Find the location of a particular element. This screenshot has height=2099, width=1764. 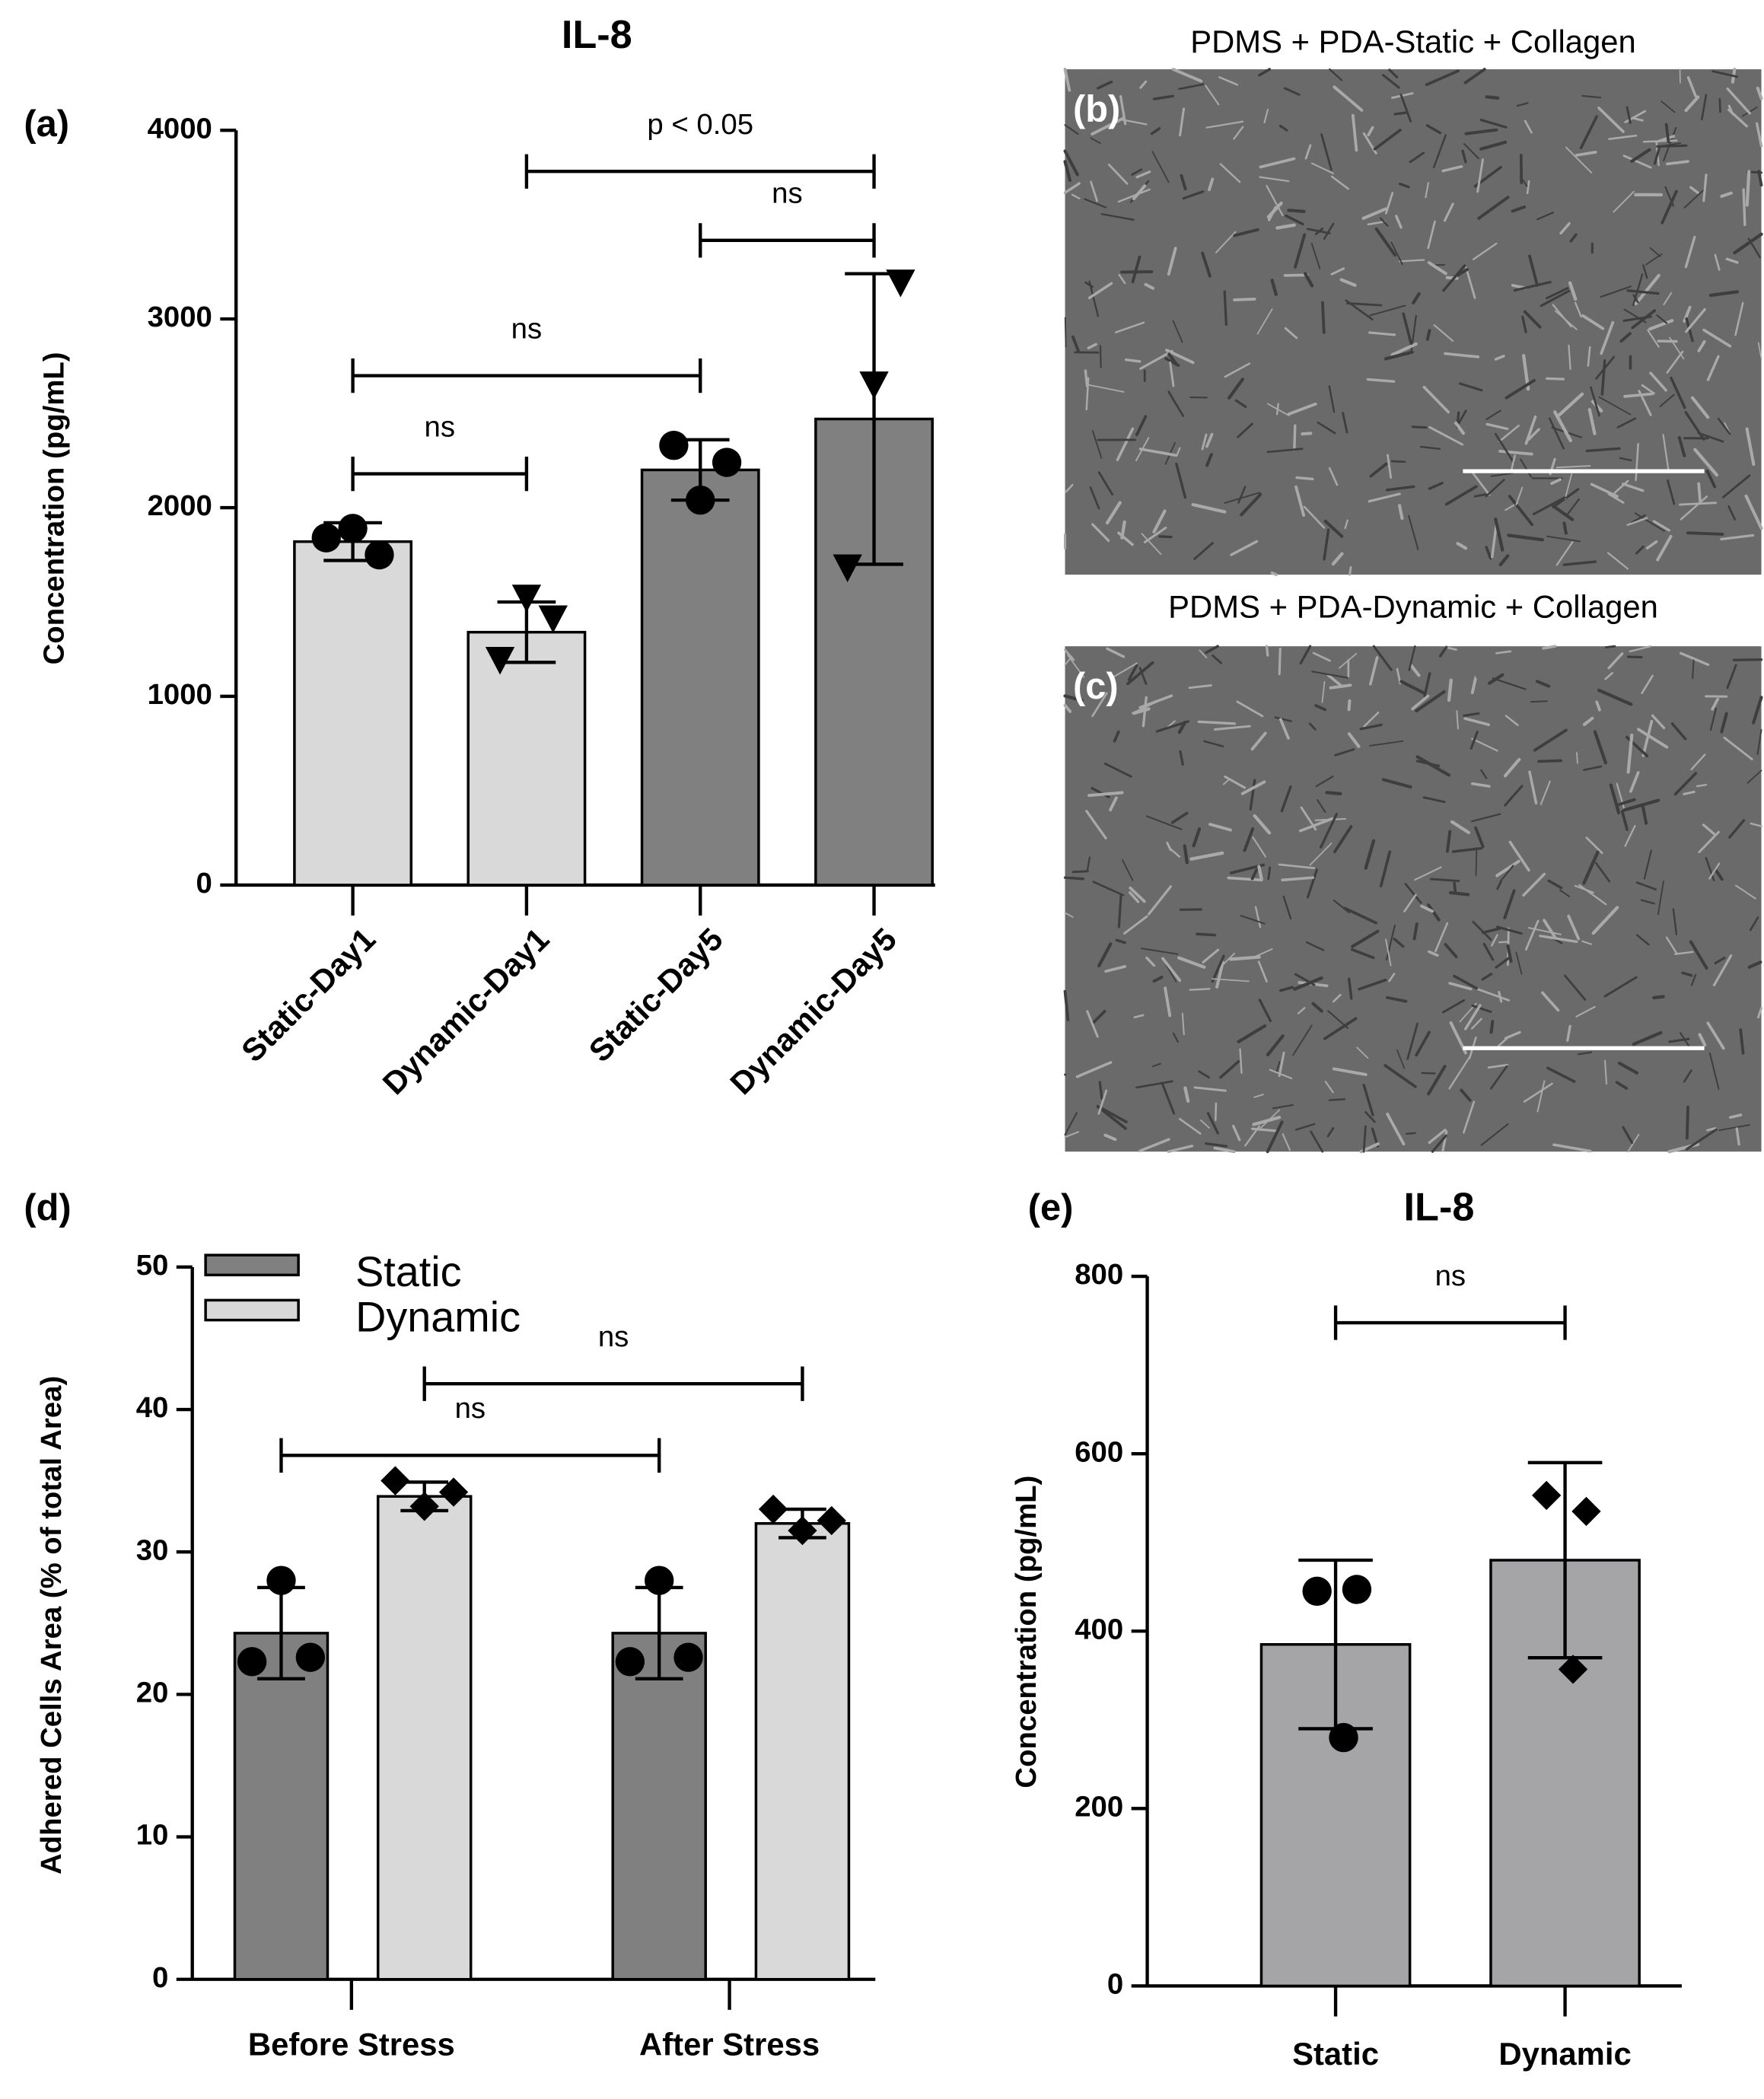

x-tick-label: Static-Day1 is located at coordinates (308, 995).